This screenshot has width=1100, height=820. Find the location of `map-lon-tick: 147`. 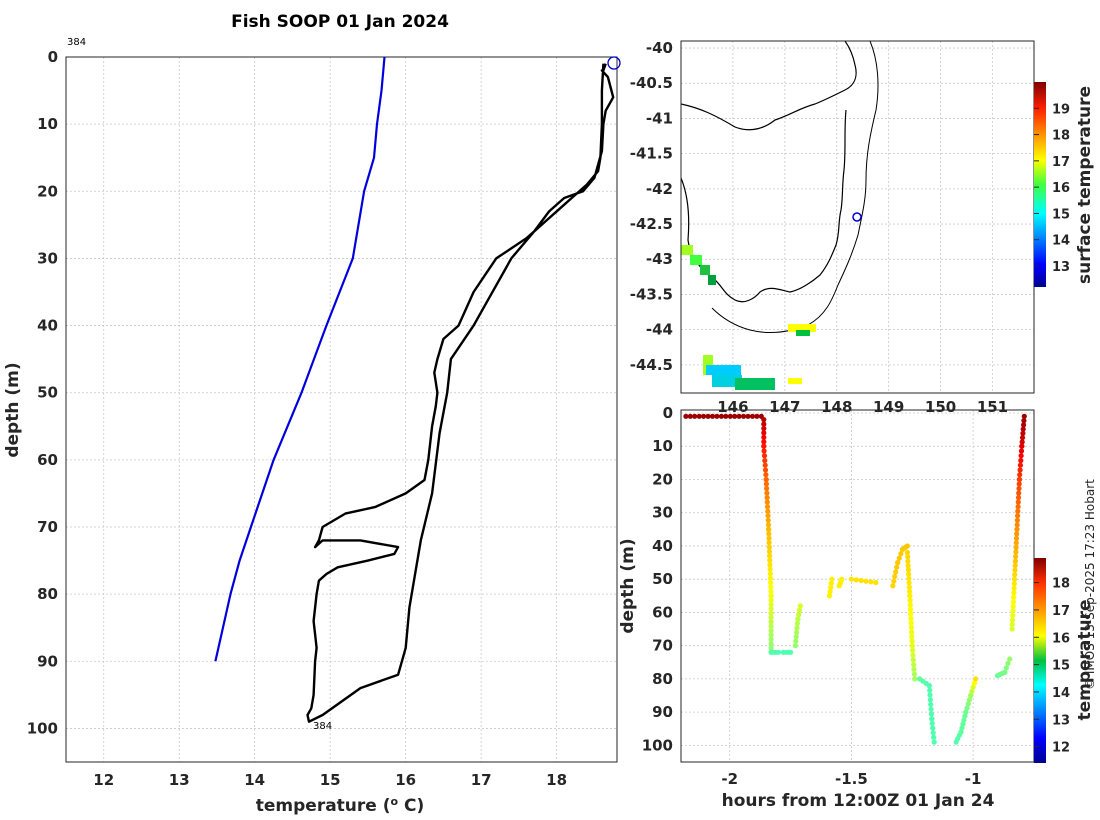

map-lon-tick: 147 is located at coordinates (784, 407).